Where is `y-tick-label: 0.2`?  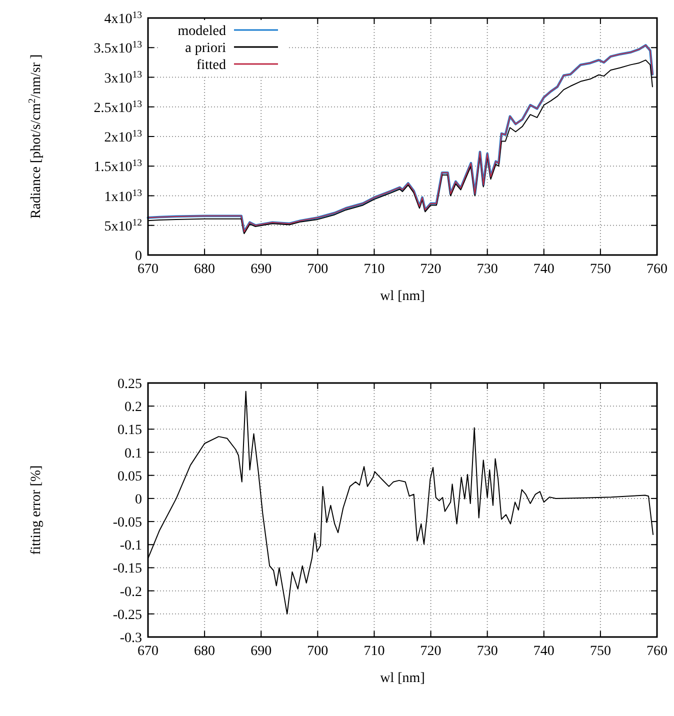
y-tick-label: 0.2 is located at coordinates (133, 408).